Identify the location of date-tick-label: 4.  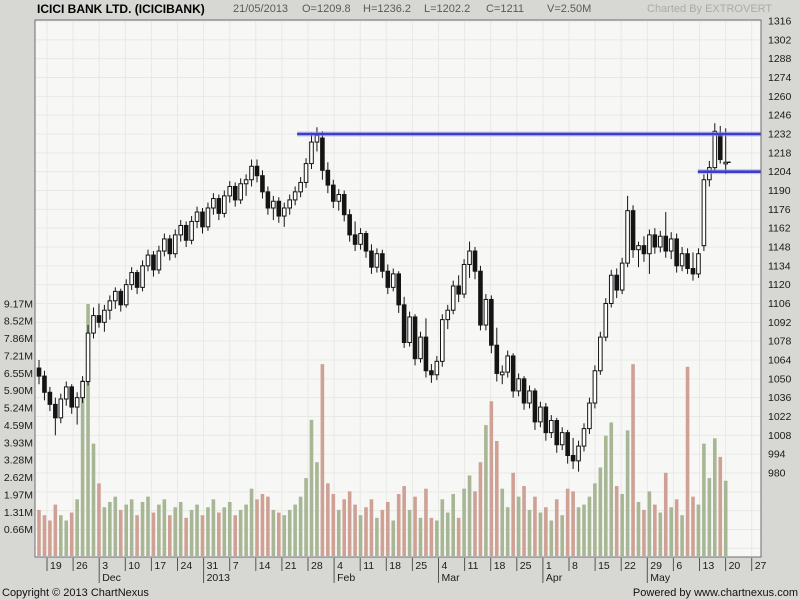
(340, 566).